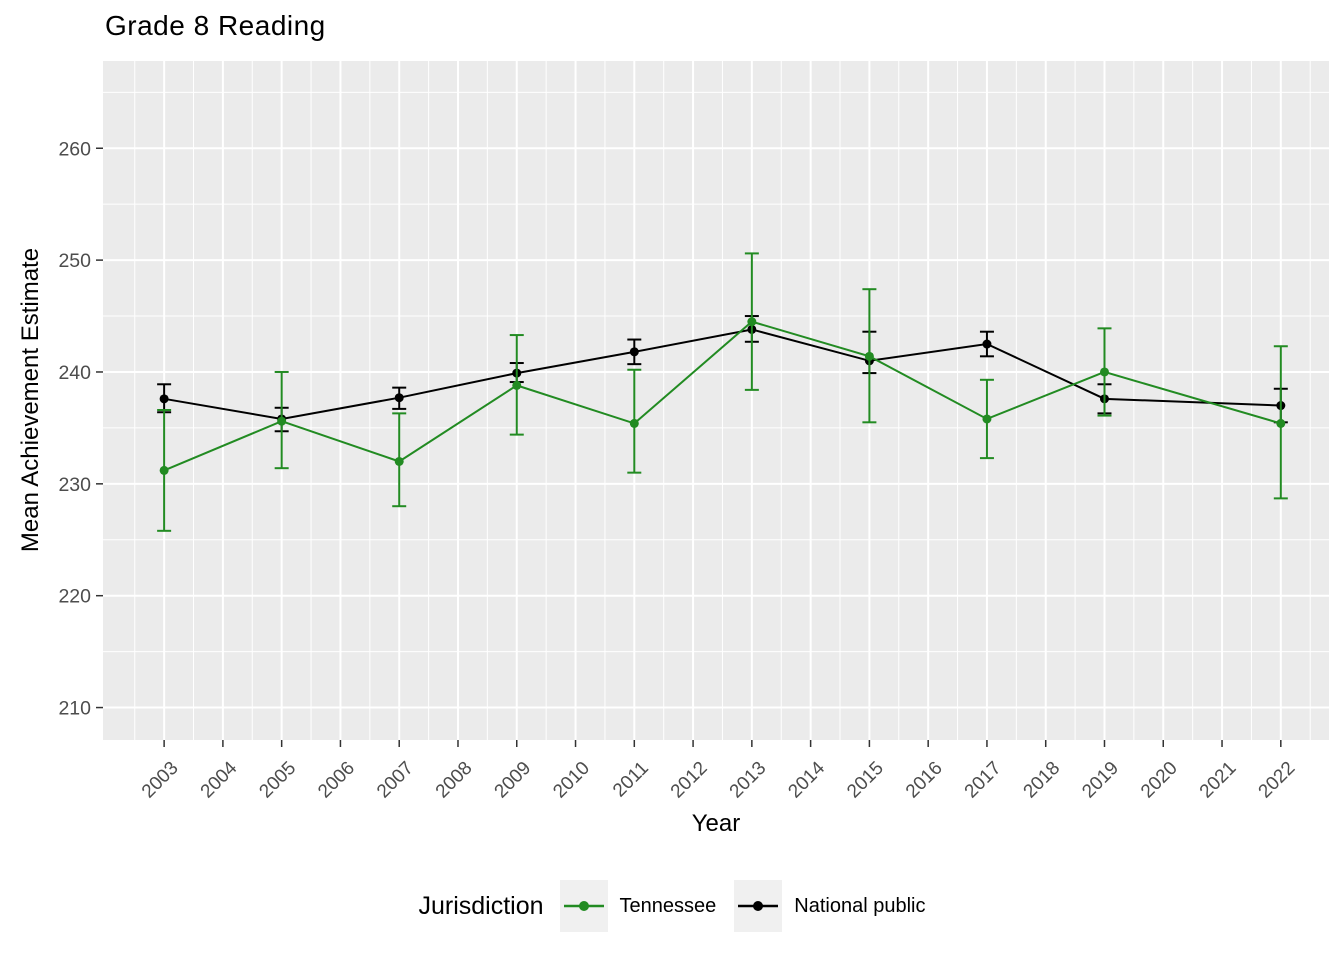  What do you see at coordinates (583, 906) in the screenshot?
I see `tennessee-key-icon` at bounding box center [583, 906].